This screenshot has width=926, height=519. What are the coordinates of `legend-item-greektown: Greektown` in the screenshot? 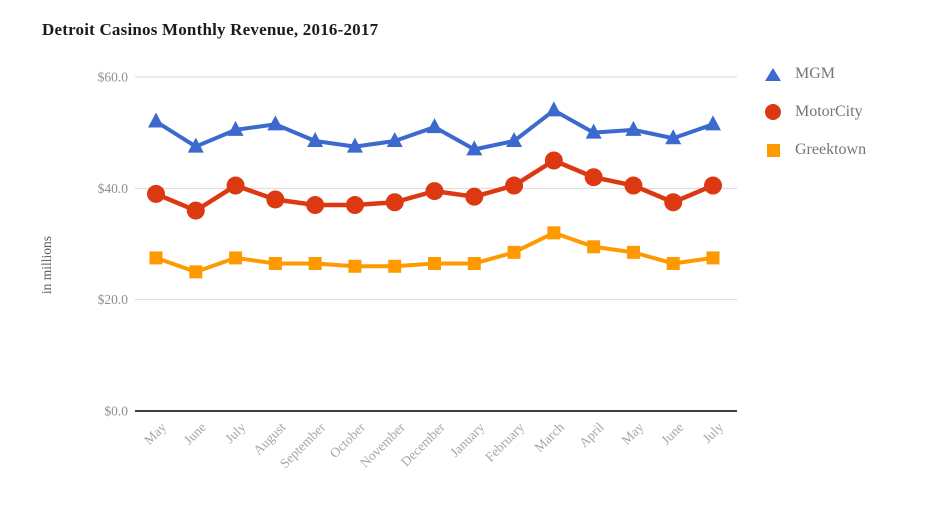 It's located at (815, 150).